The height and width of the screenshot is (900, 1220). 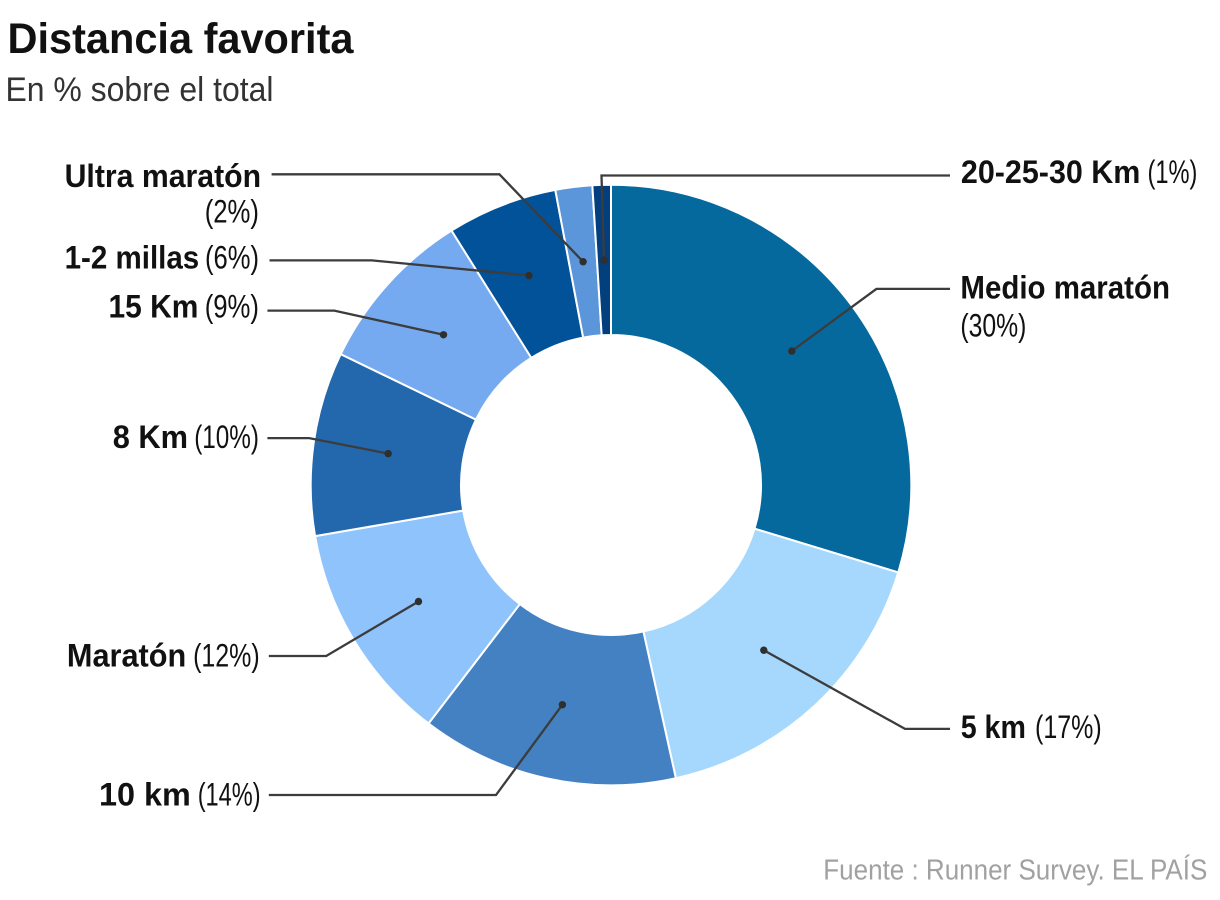 I want to click on svg-text: (6%), so click(x=232, y=257).